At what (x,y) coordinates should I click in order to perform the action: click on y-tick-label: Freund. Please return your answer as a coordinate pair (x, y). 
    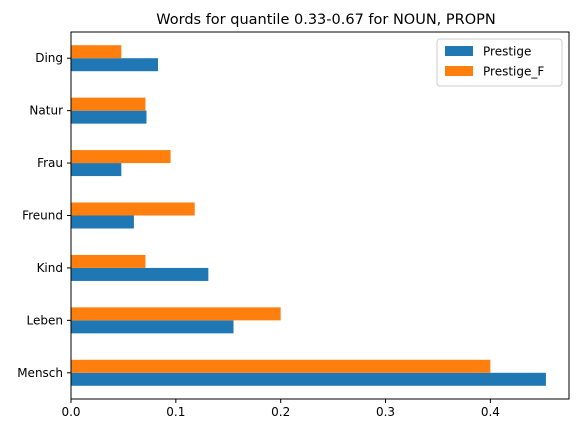
    Looking at the image, I should click on (42, 216).